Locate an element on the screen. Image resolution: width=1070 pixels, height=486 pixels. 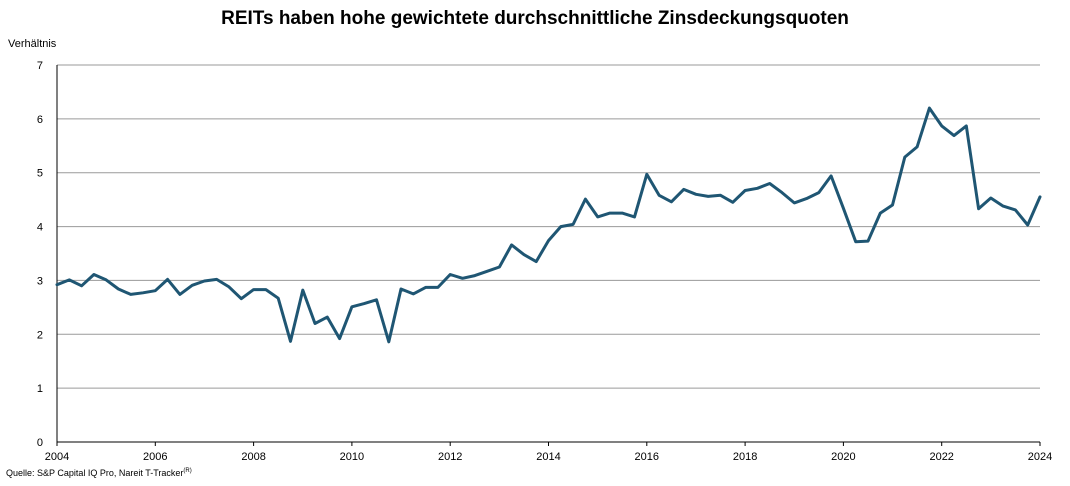
y-tick-label: 5 is located at coordinates (40, 174).